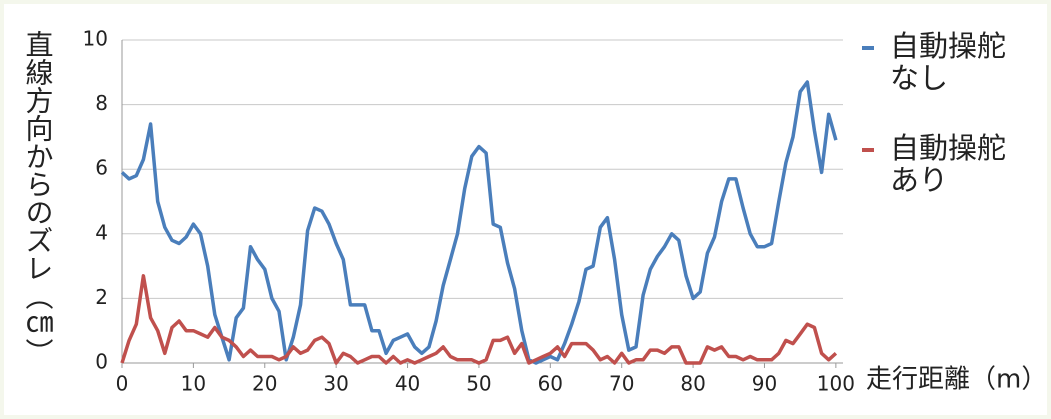 This screenshot has height=419, width=1051. Describe the element at coordinates (948, 62) in the screenshot. I see `legend-label: 自動操舵なし` at that location.